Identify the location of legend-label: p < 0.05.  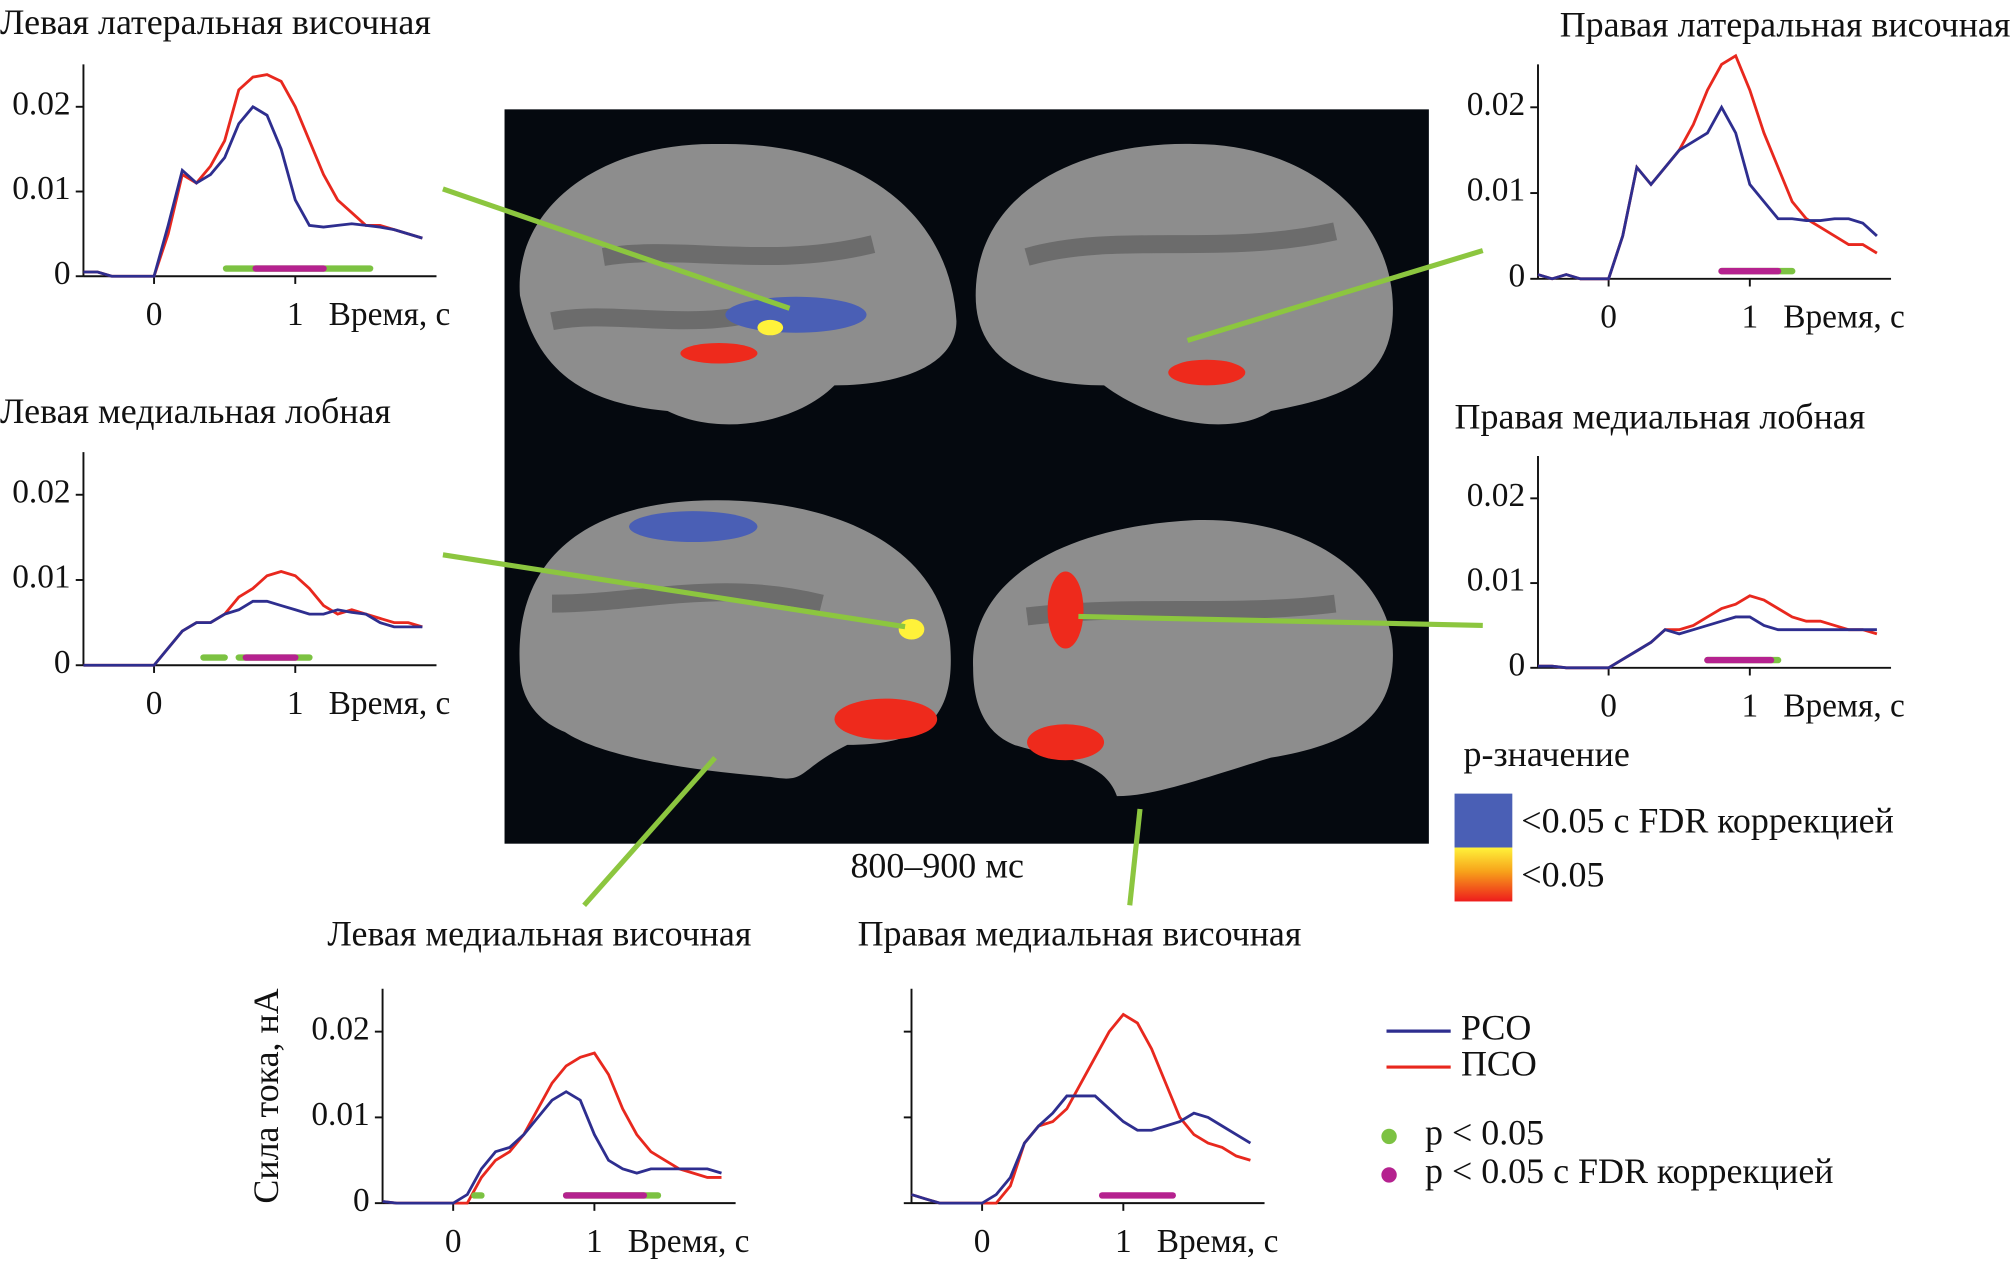
(1484, 1133).